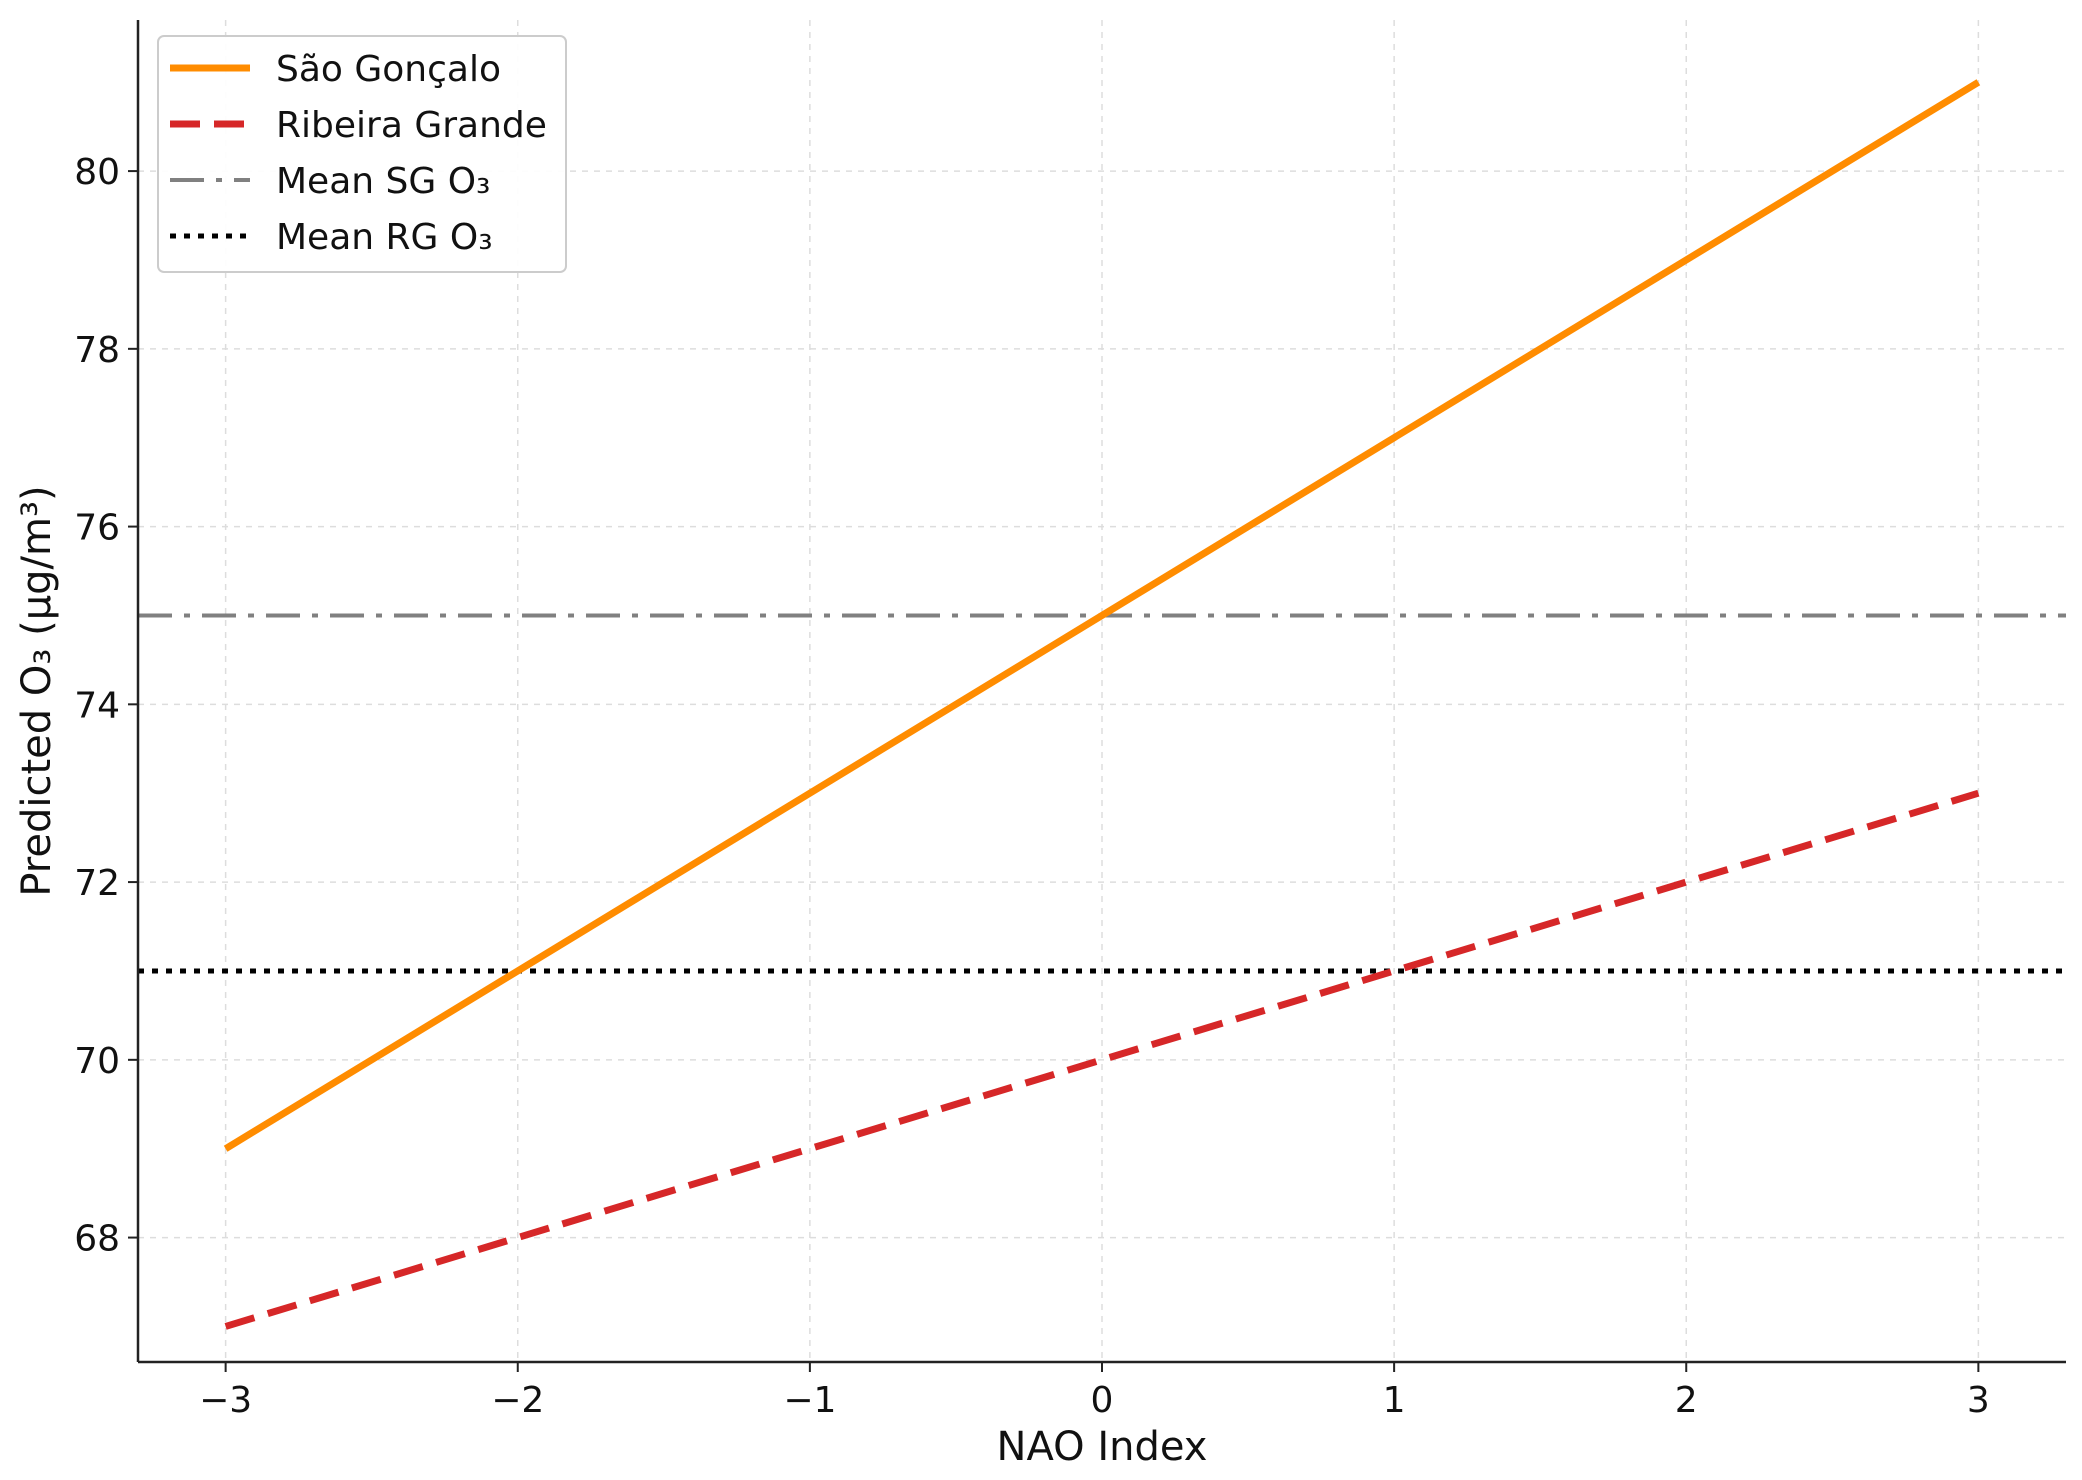 Image resolution: width=2082 pixels, height=1480 pixels. Describe the element at coordinates (1102, 1400) in the screenshot. I see `x-tick-label: 0` at that location.